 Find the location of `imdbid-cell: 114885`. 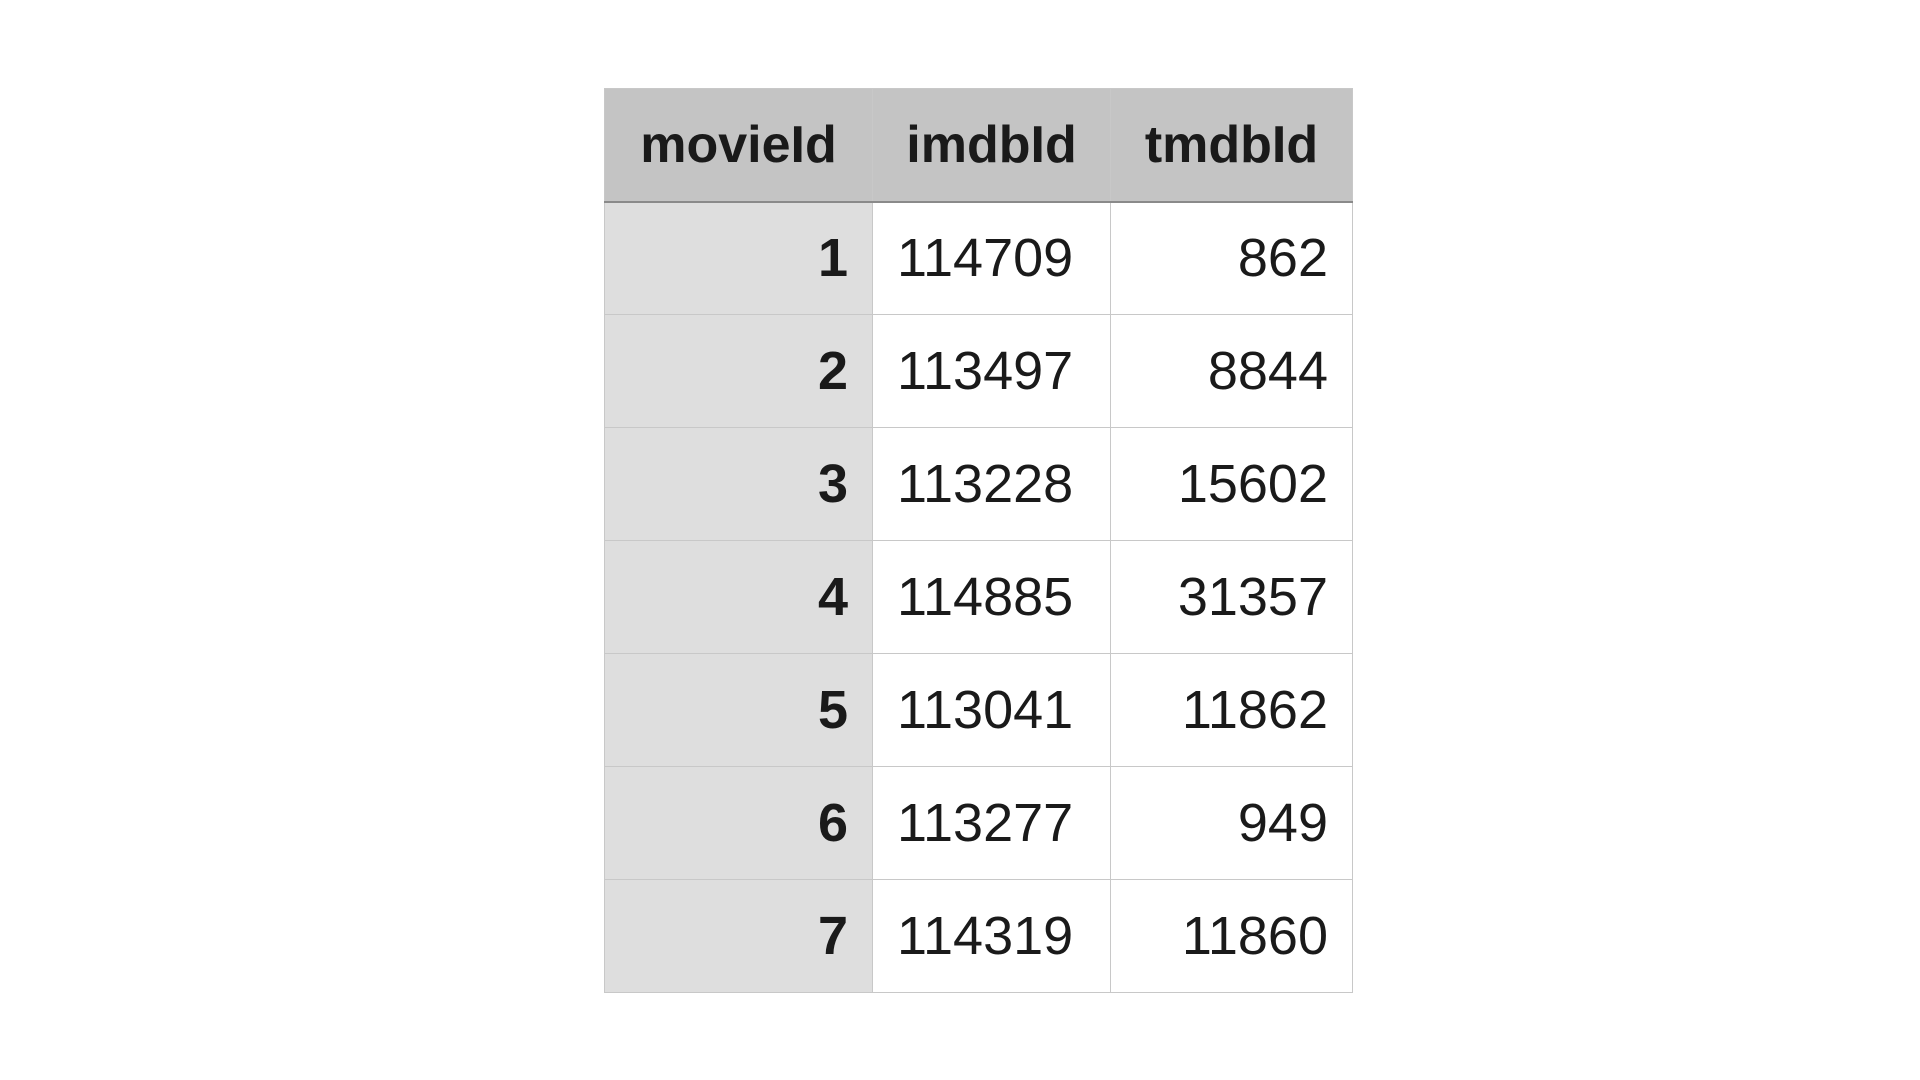

imdbid-cell: 114885 is located at coordinates (991, 597).